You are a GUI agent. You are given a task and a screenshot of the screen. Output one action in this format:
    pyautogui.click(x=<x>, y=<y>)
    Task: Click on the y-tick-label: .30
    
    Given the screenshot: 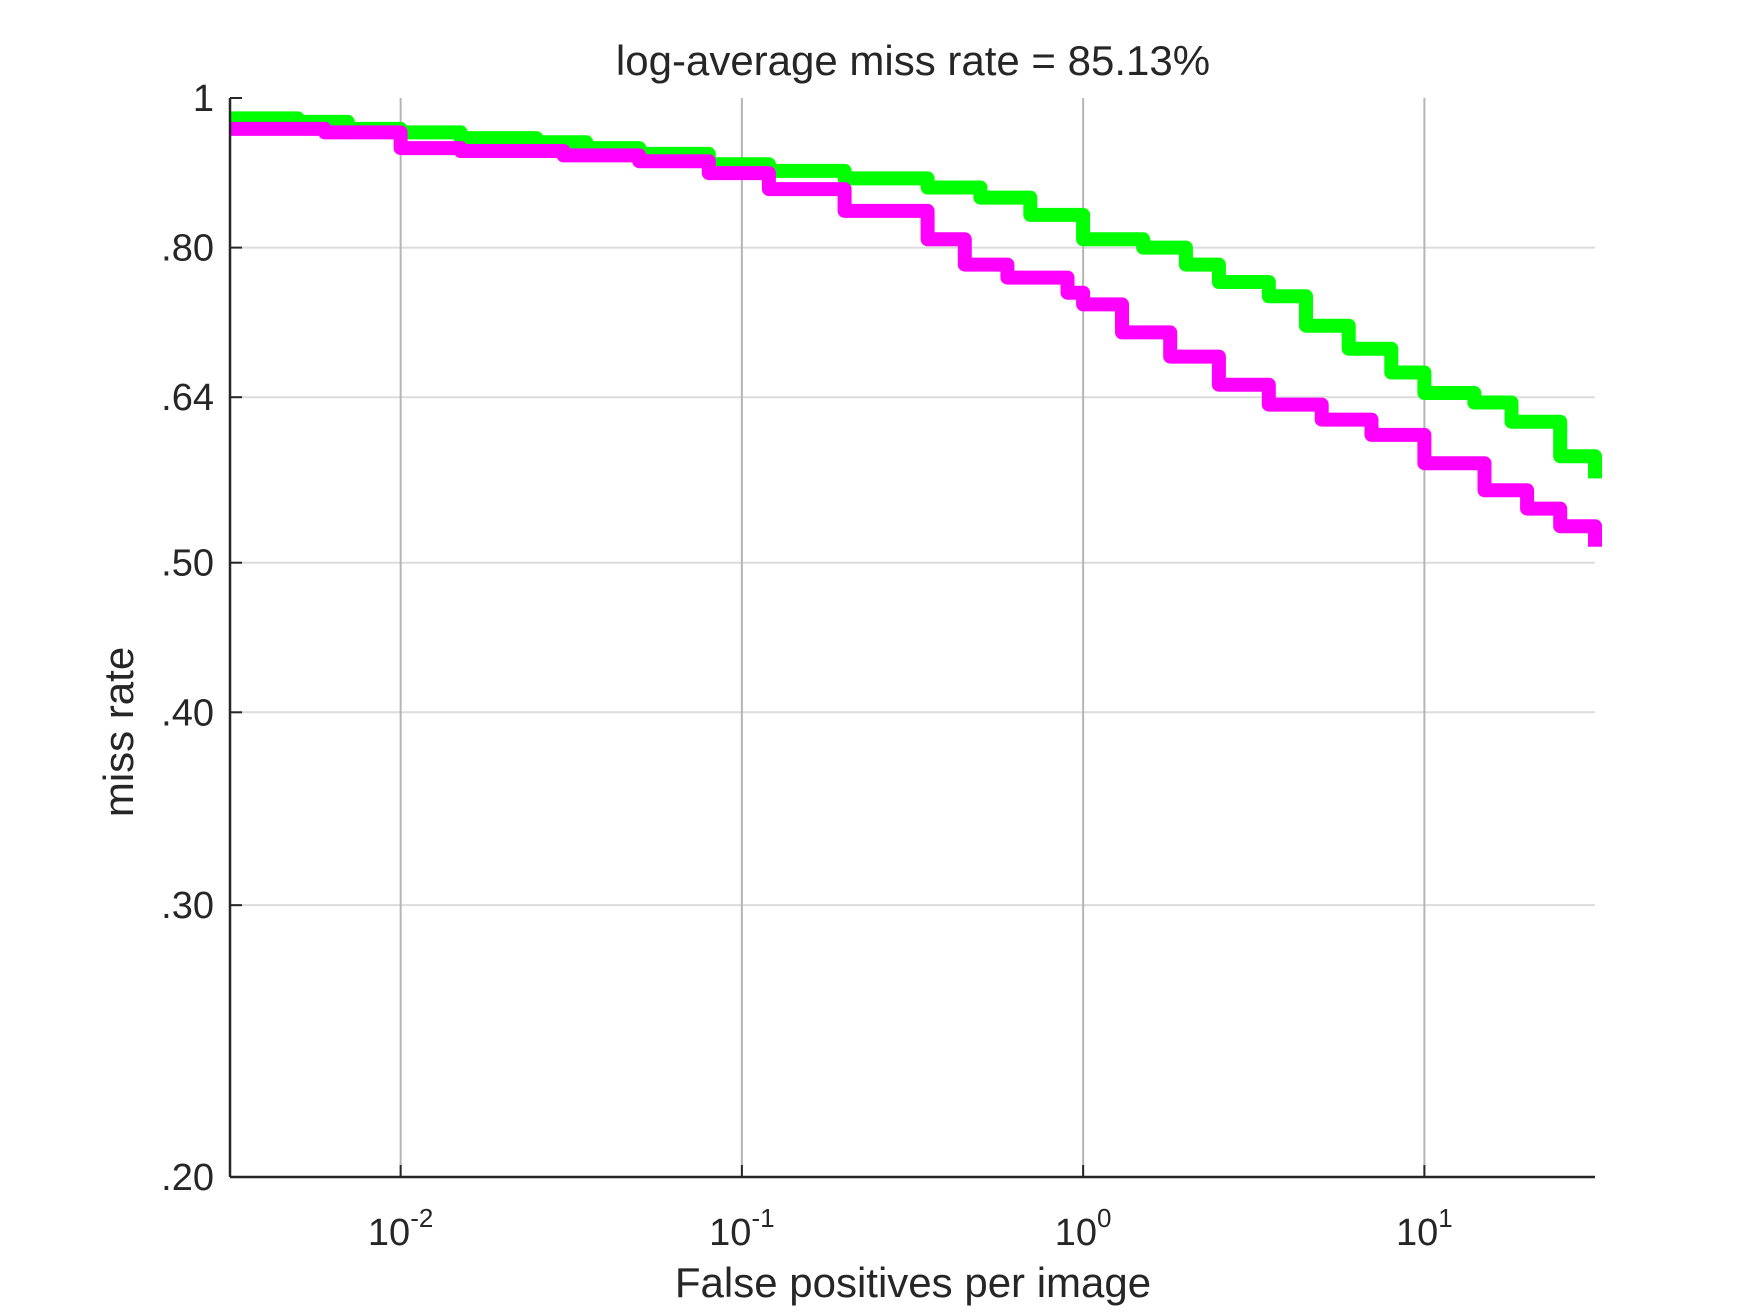 What is the action you would take?
    pyautogui.click(x=187, y=906)
    